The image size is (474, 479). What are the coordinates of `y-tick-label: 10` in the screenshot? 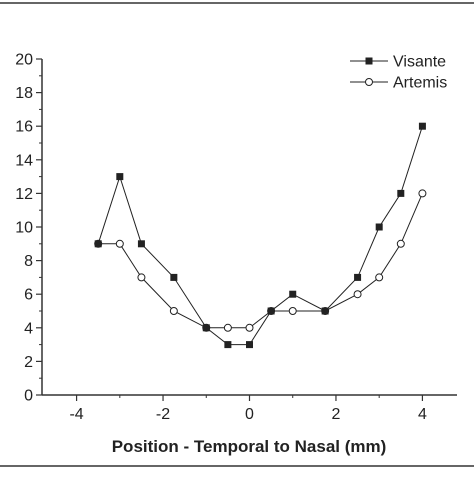 It's located at (24, 228).